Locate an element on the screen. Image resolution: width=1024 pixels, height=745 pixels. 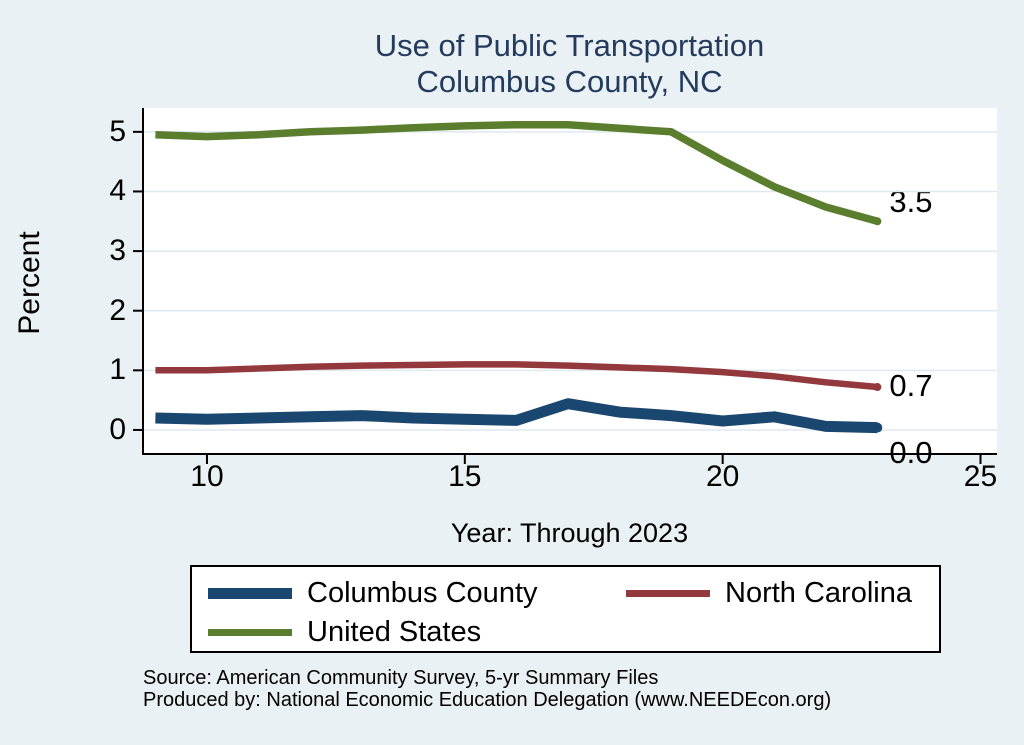
legend-entry-north-carolina: North Carolina is located at coordinates (782, 593).